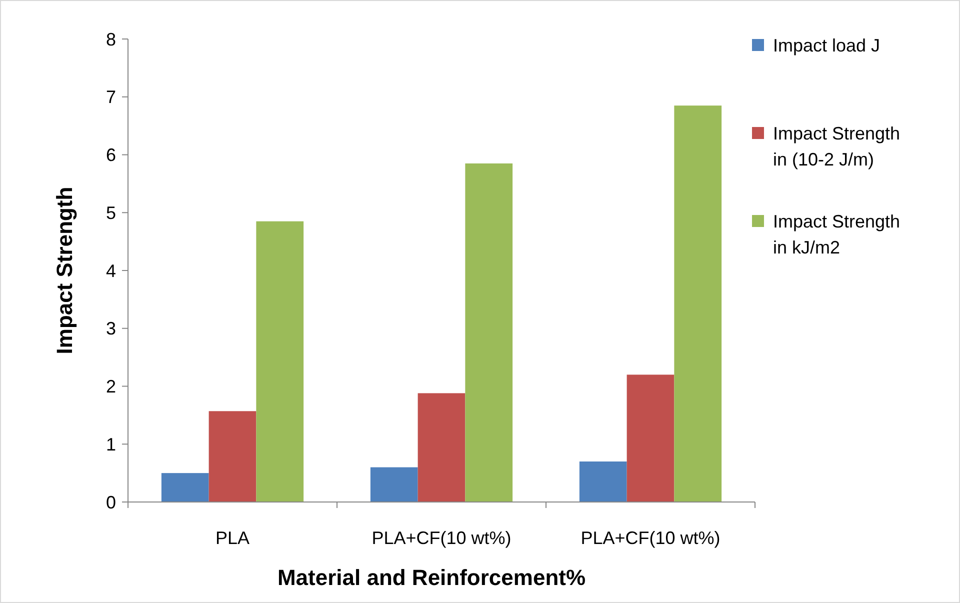 This screenshot has height=603, width=960. Describe the element at coordinates (431, 577) in the screenshot. I see `x-axis-title: Material and Reinforcement%` at that location.